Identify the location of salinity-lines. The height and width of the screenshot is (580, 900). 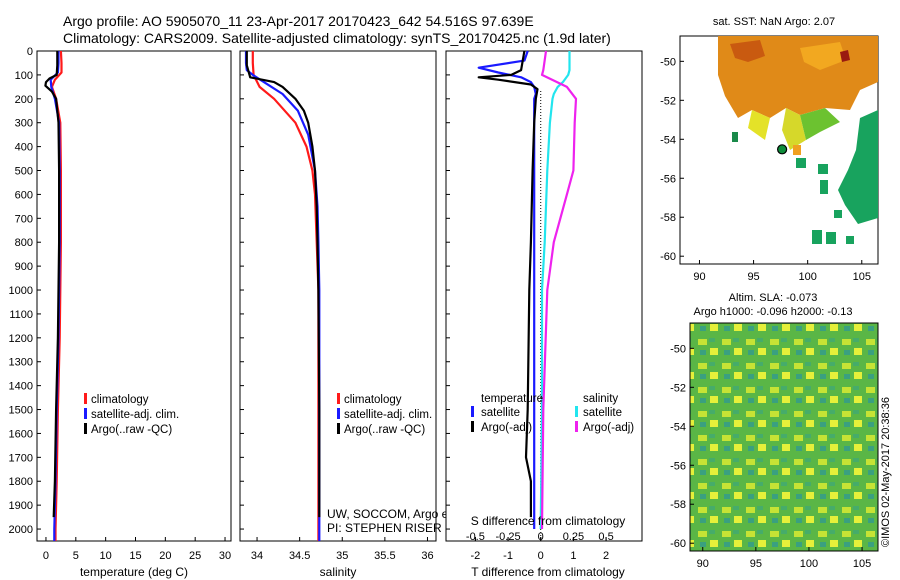
(282, 296).